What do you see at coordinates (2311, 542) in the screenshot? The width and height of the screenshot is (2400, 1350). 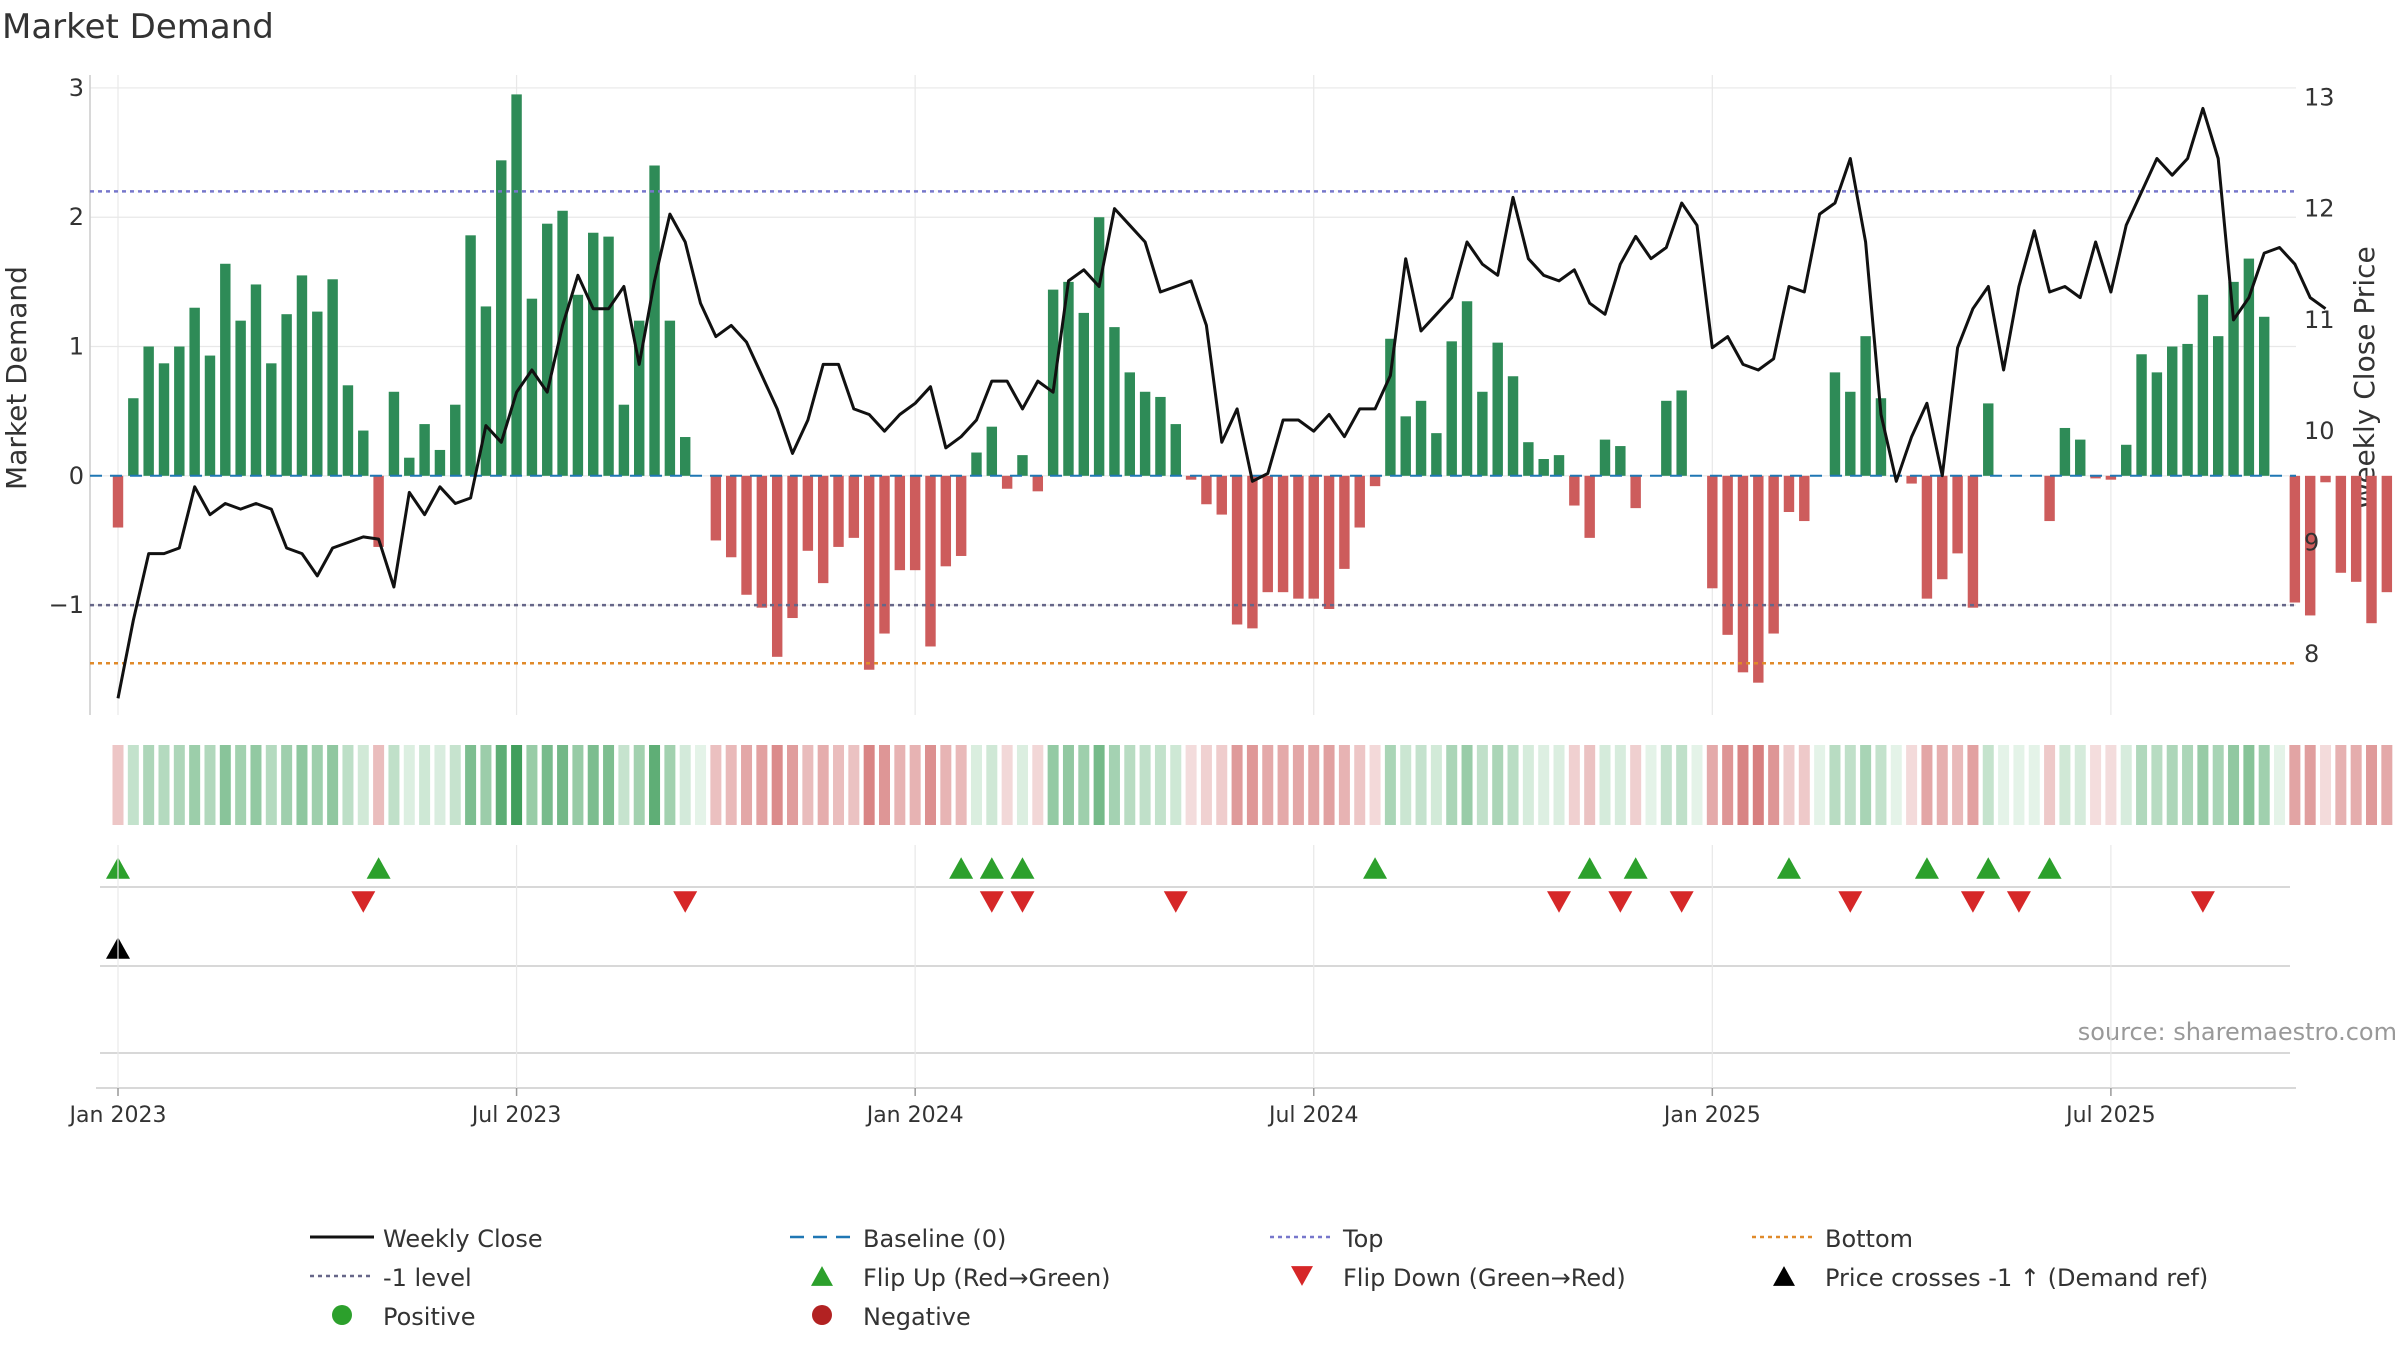 I see `y2-tick-label: 9` at bounding box center [2311, 542].